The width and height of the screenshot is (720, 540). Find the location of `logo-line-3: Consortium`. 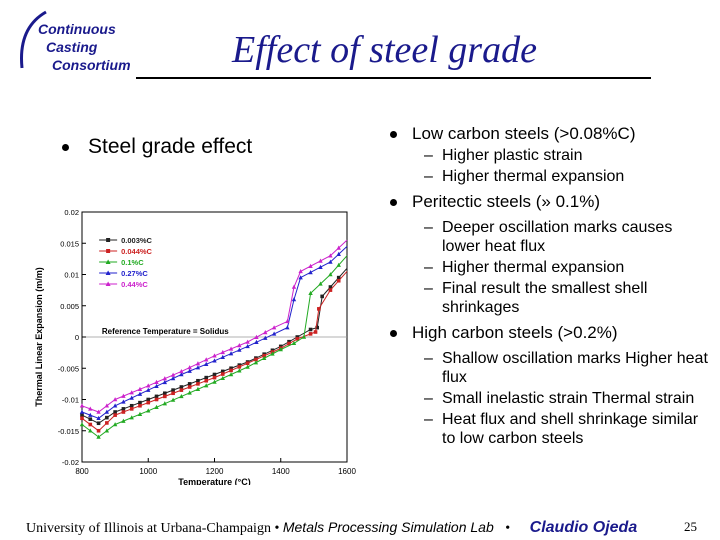

logo-line-3: Consortium is located at coordinates (91, 65).